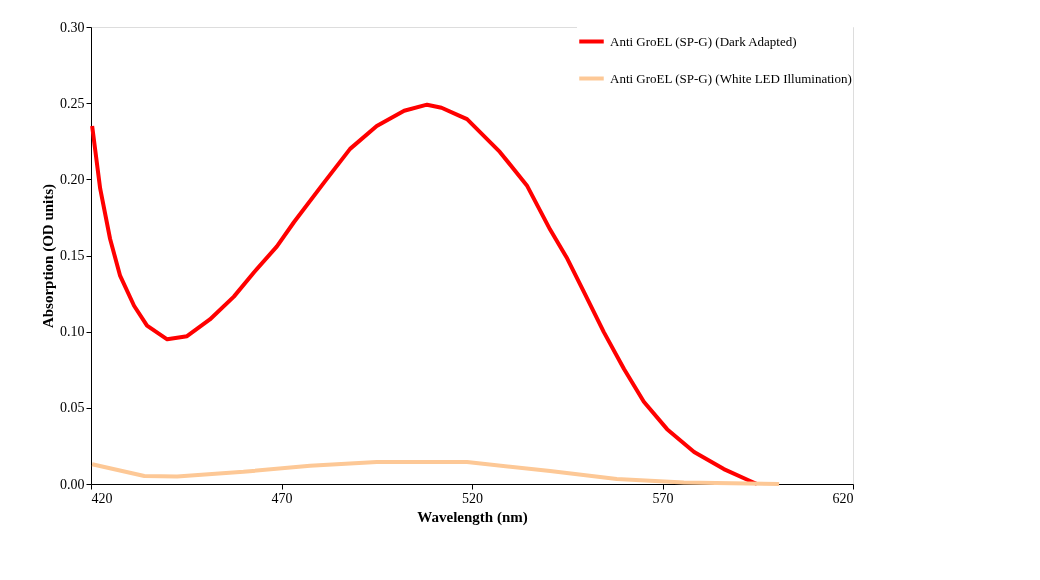 The image size is (1040, 580). What do you see at coordinates (72, 179) in the screenshot?
I see `y-tick-label: 0.20` at bounding box center [72, 179].